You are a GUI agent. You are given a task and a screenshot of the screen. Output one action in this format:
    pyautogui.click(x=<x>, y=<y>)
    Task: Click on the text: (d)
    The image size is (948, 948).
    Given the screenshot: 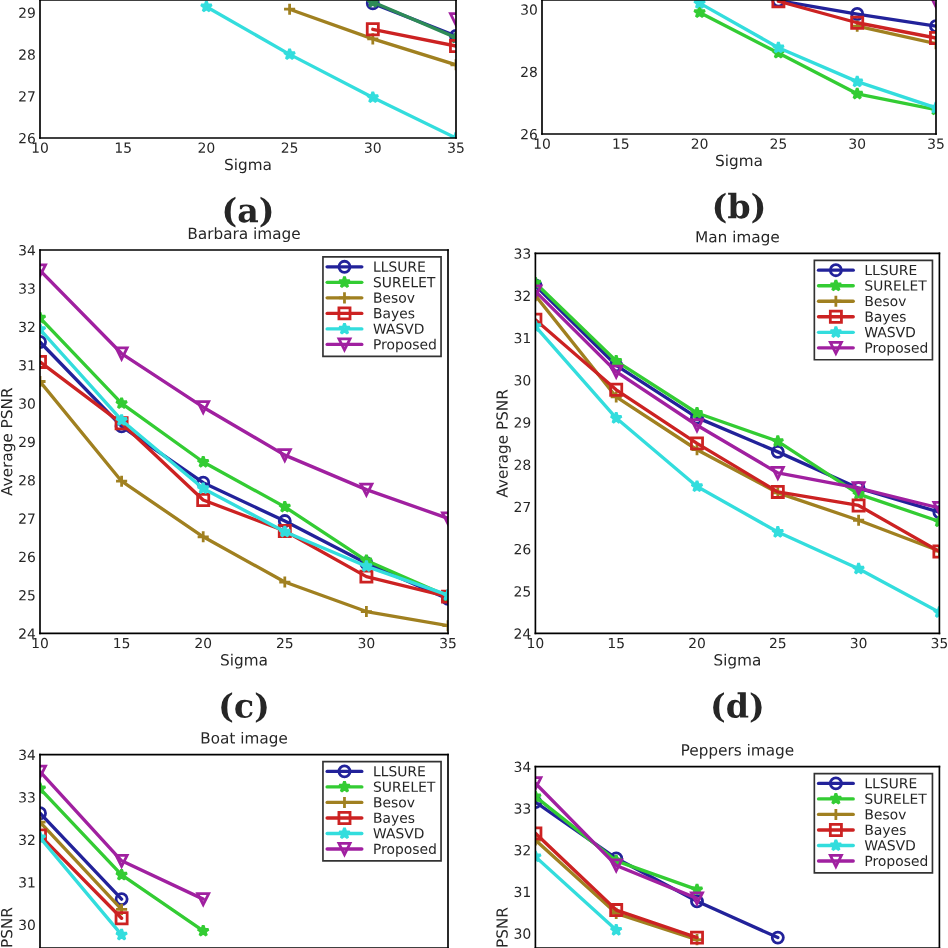 What is the action you would take?
    pyautogui.click(x=737, y=707)
    